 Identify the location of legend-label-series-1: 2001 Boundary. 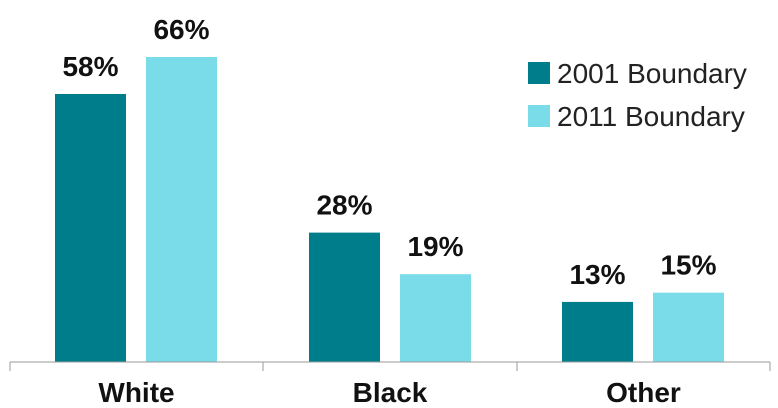
(652, 73).